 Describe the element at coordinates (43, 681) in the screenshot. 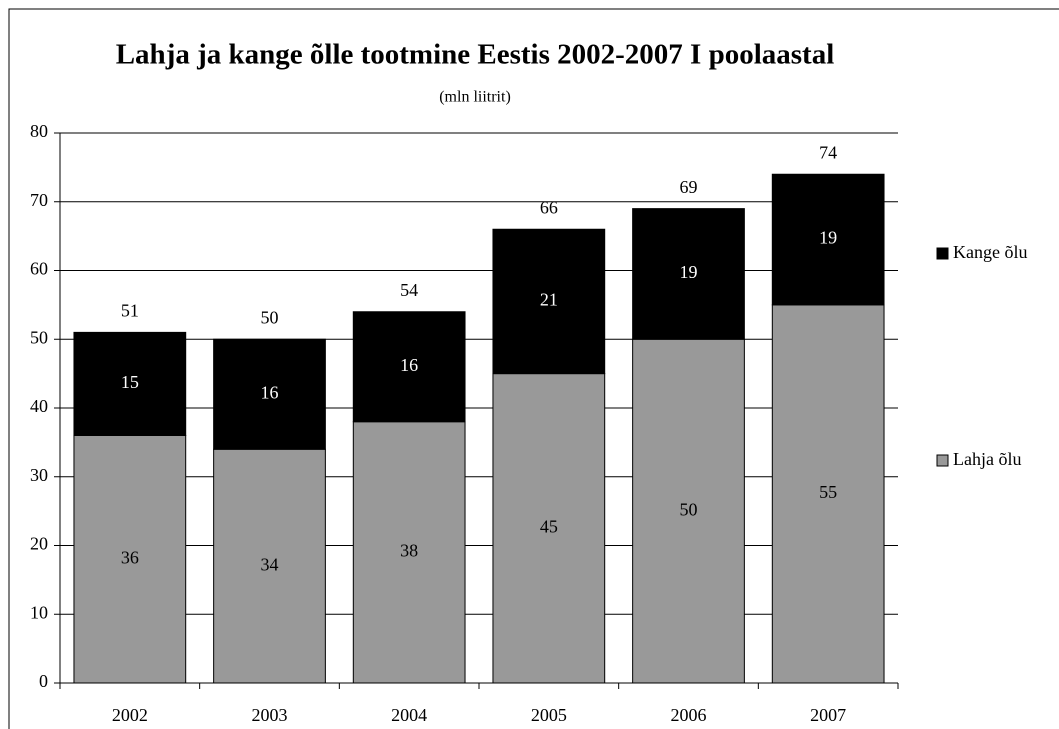

I see `y-tick-label: 0` at that location.